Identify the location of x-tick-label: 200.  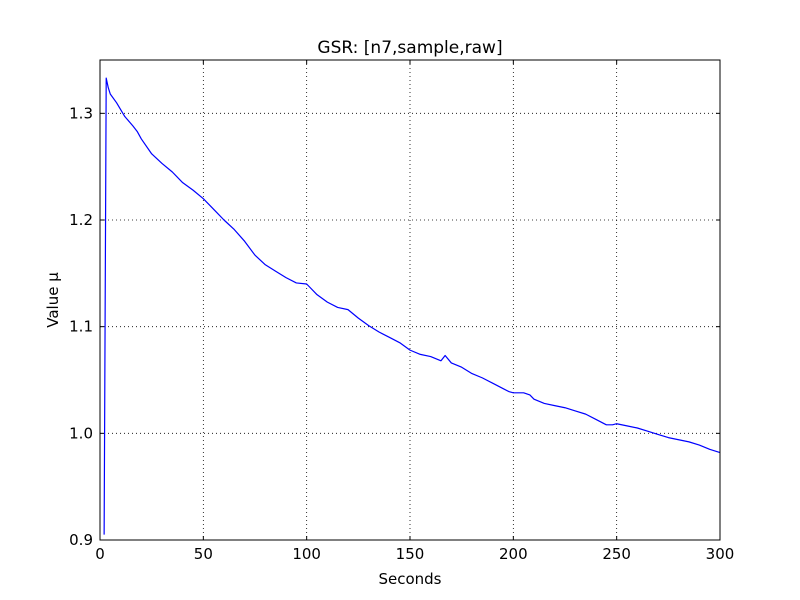
(513, 554).